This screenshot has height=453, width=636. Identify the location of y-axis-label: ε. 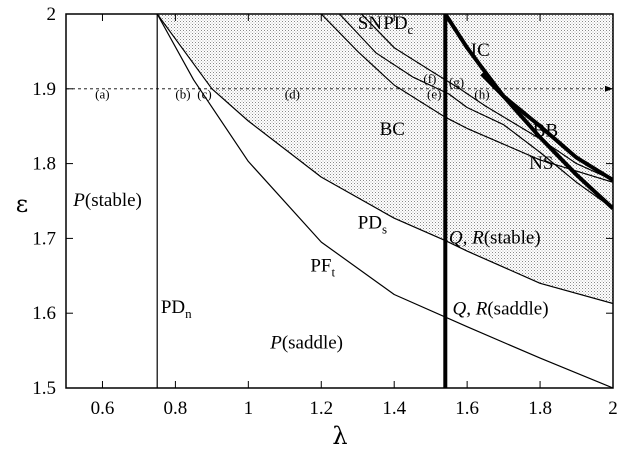
(22, 204).